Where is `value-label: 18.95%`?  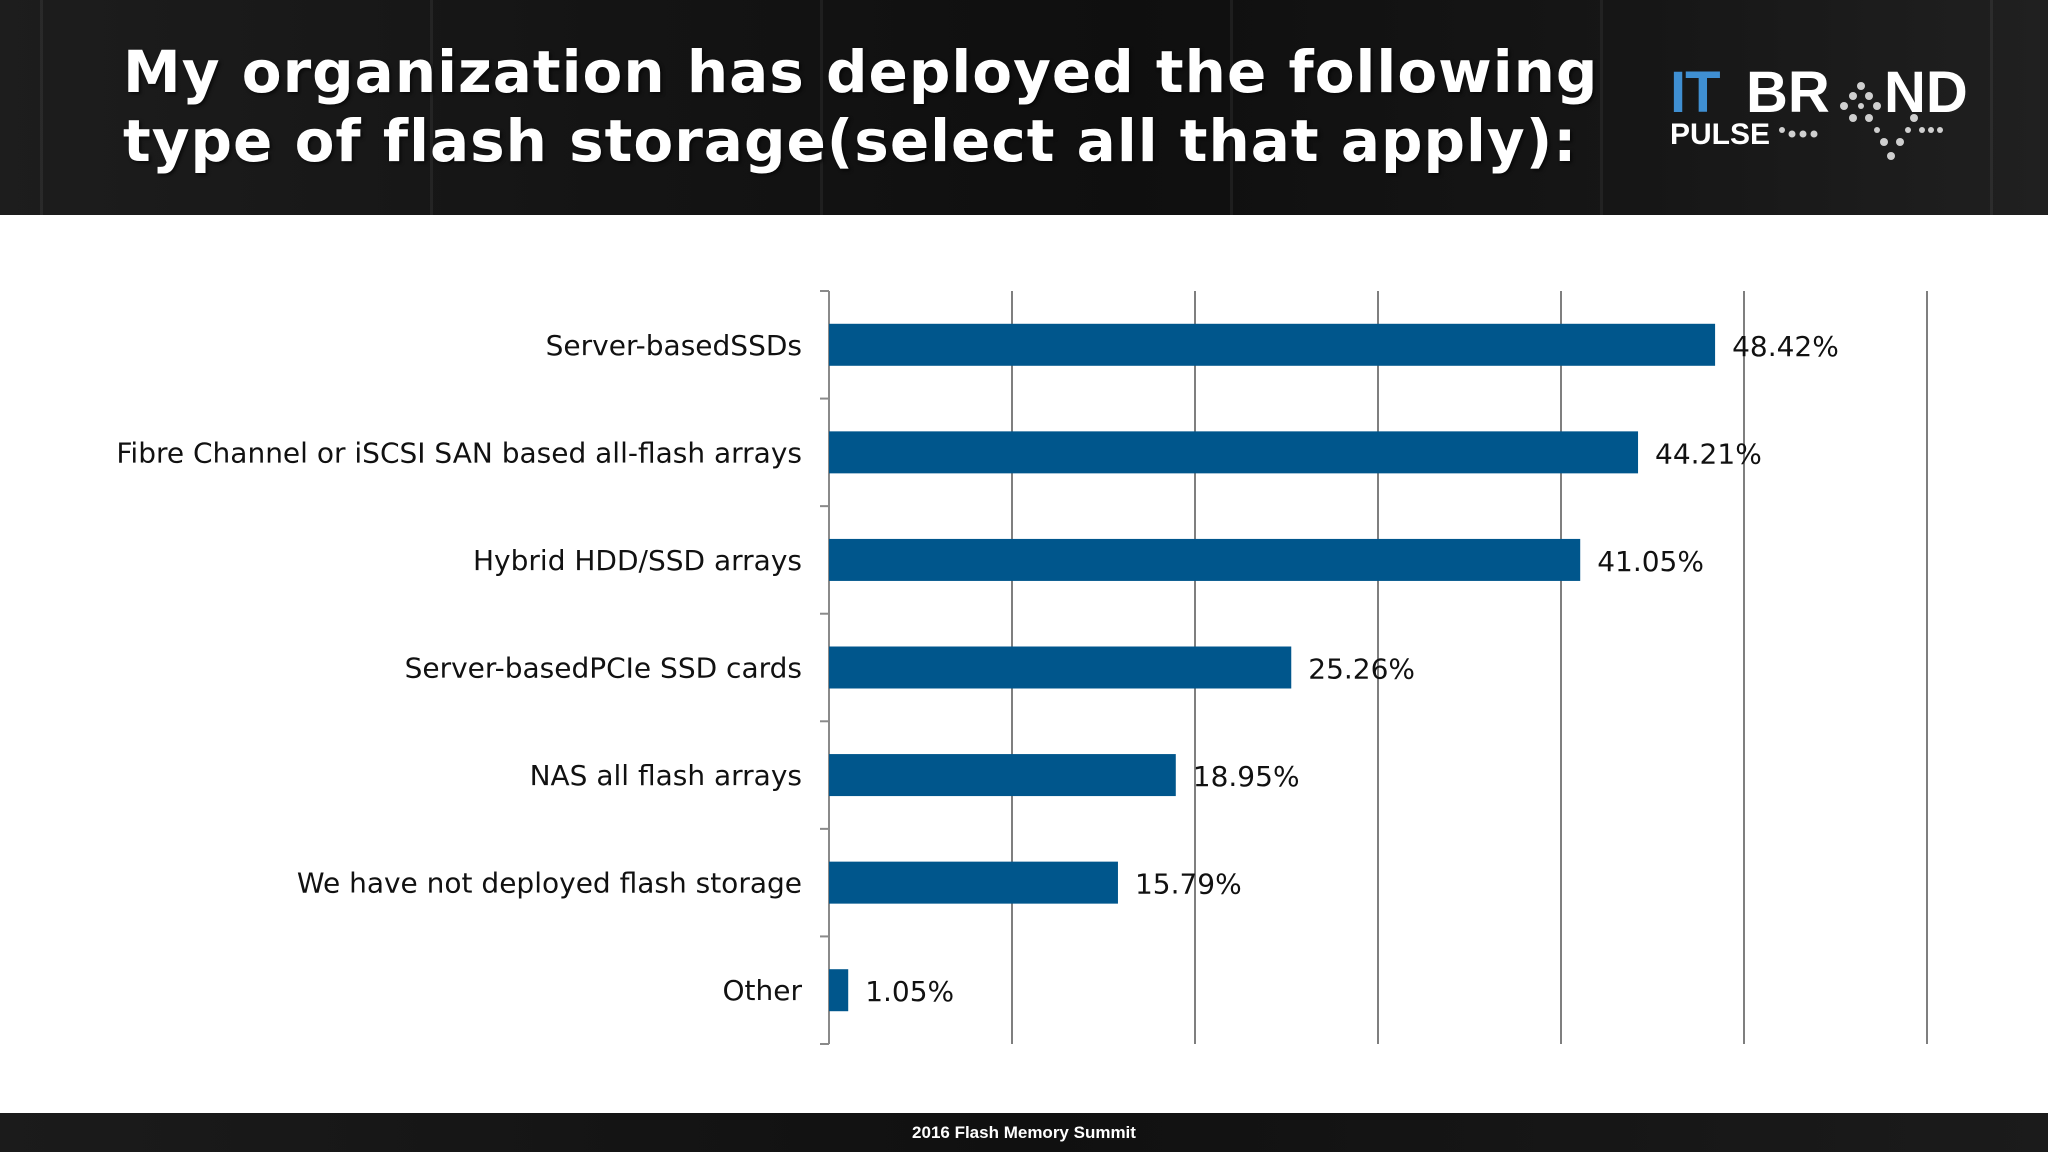
value-label: 18.95% is located at coordinates (1246, 776).